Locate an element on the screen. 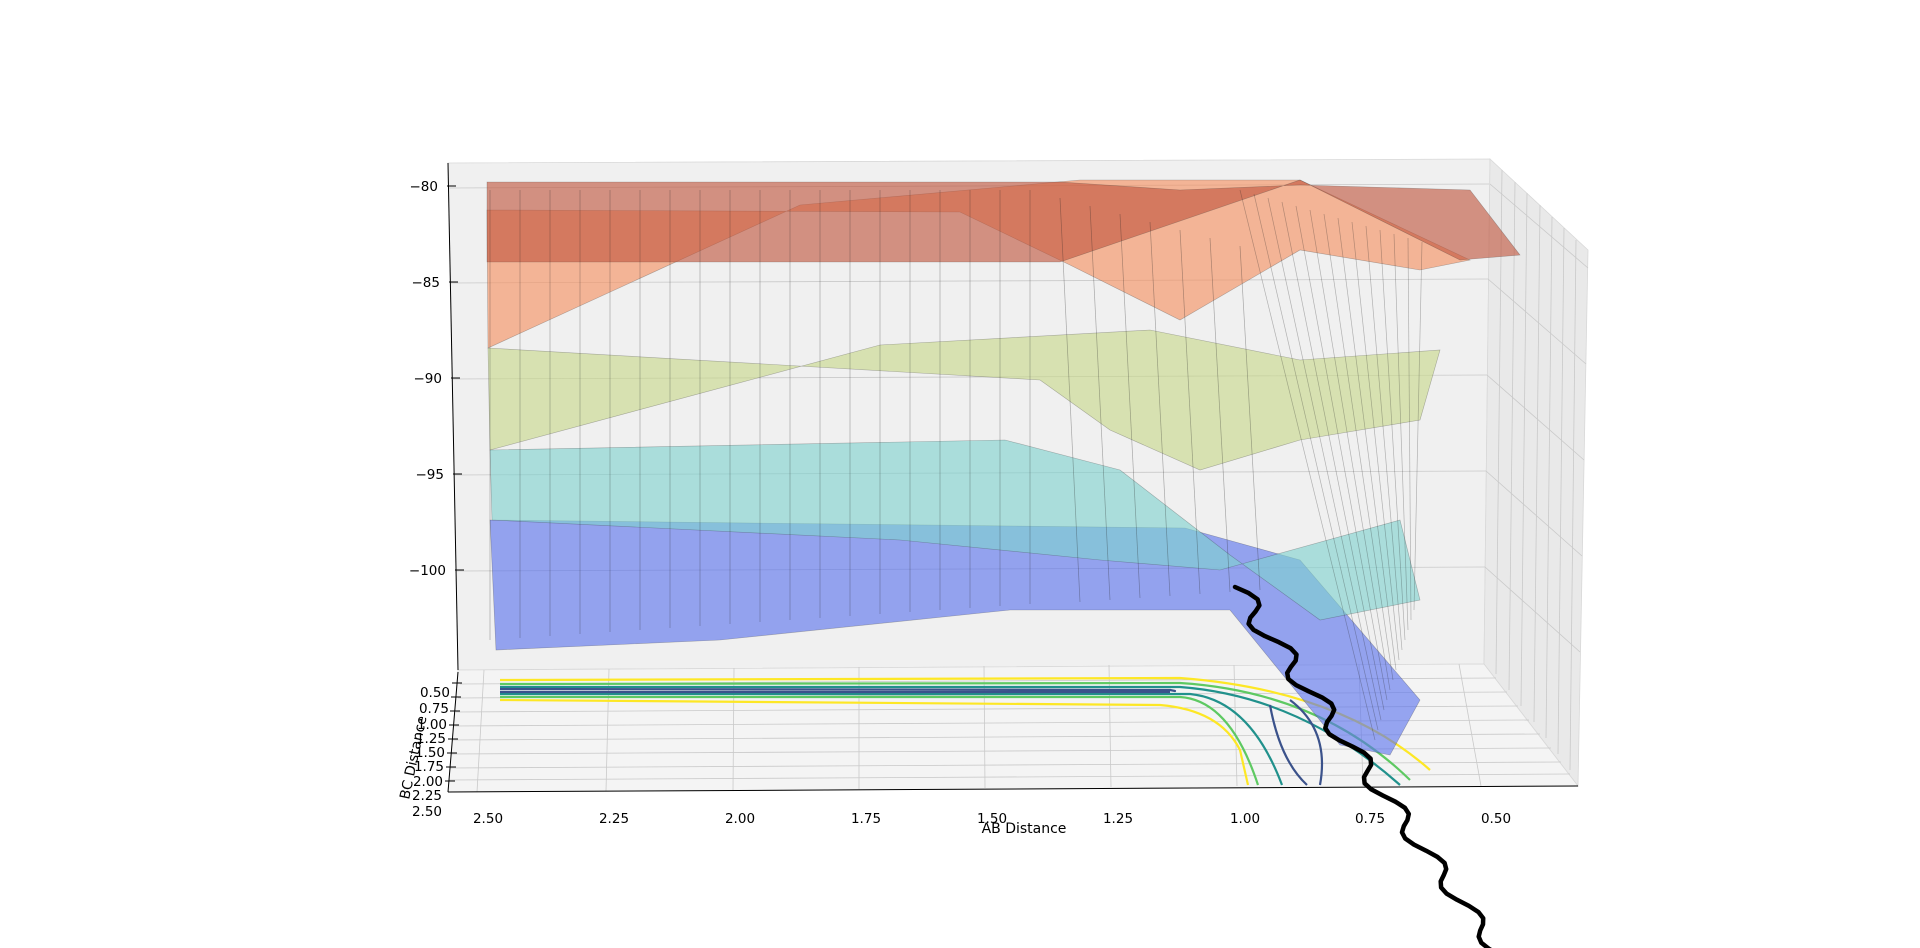 This screenshot has width=1920, height=948. x-tick-label: 1.25 is located at coordinates (1118, 819).